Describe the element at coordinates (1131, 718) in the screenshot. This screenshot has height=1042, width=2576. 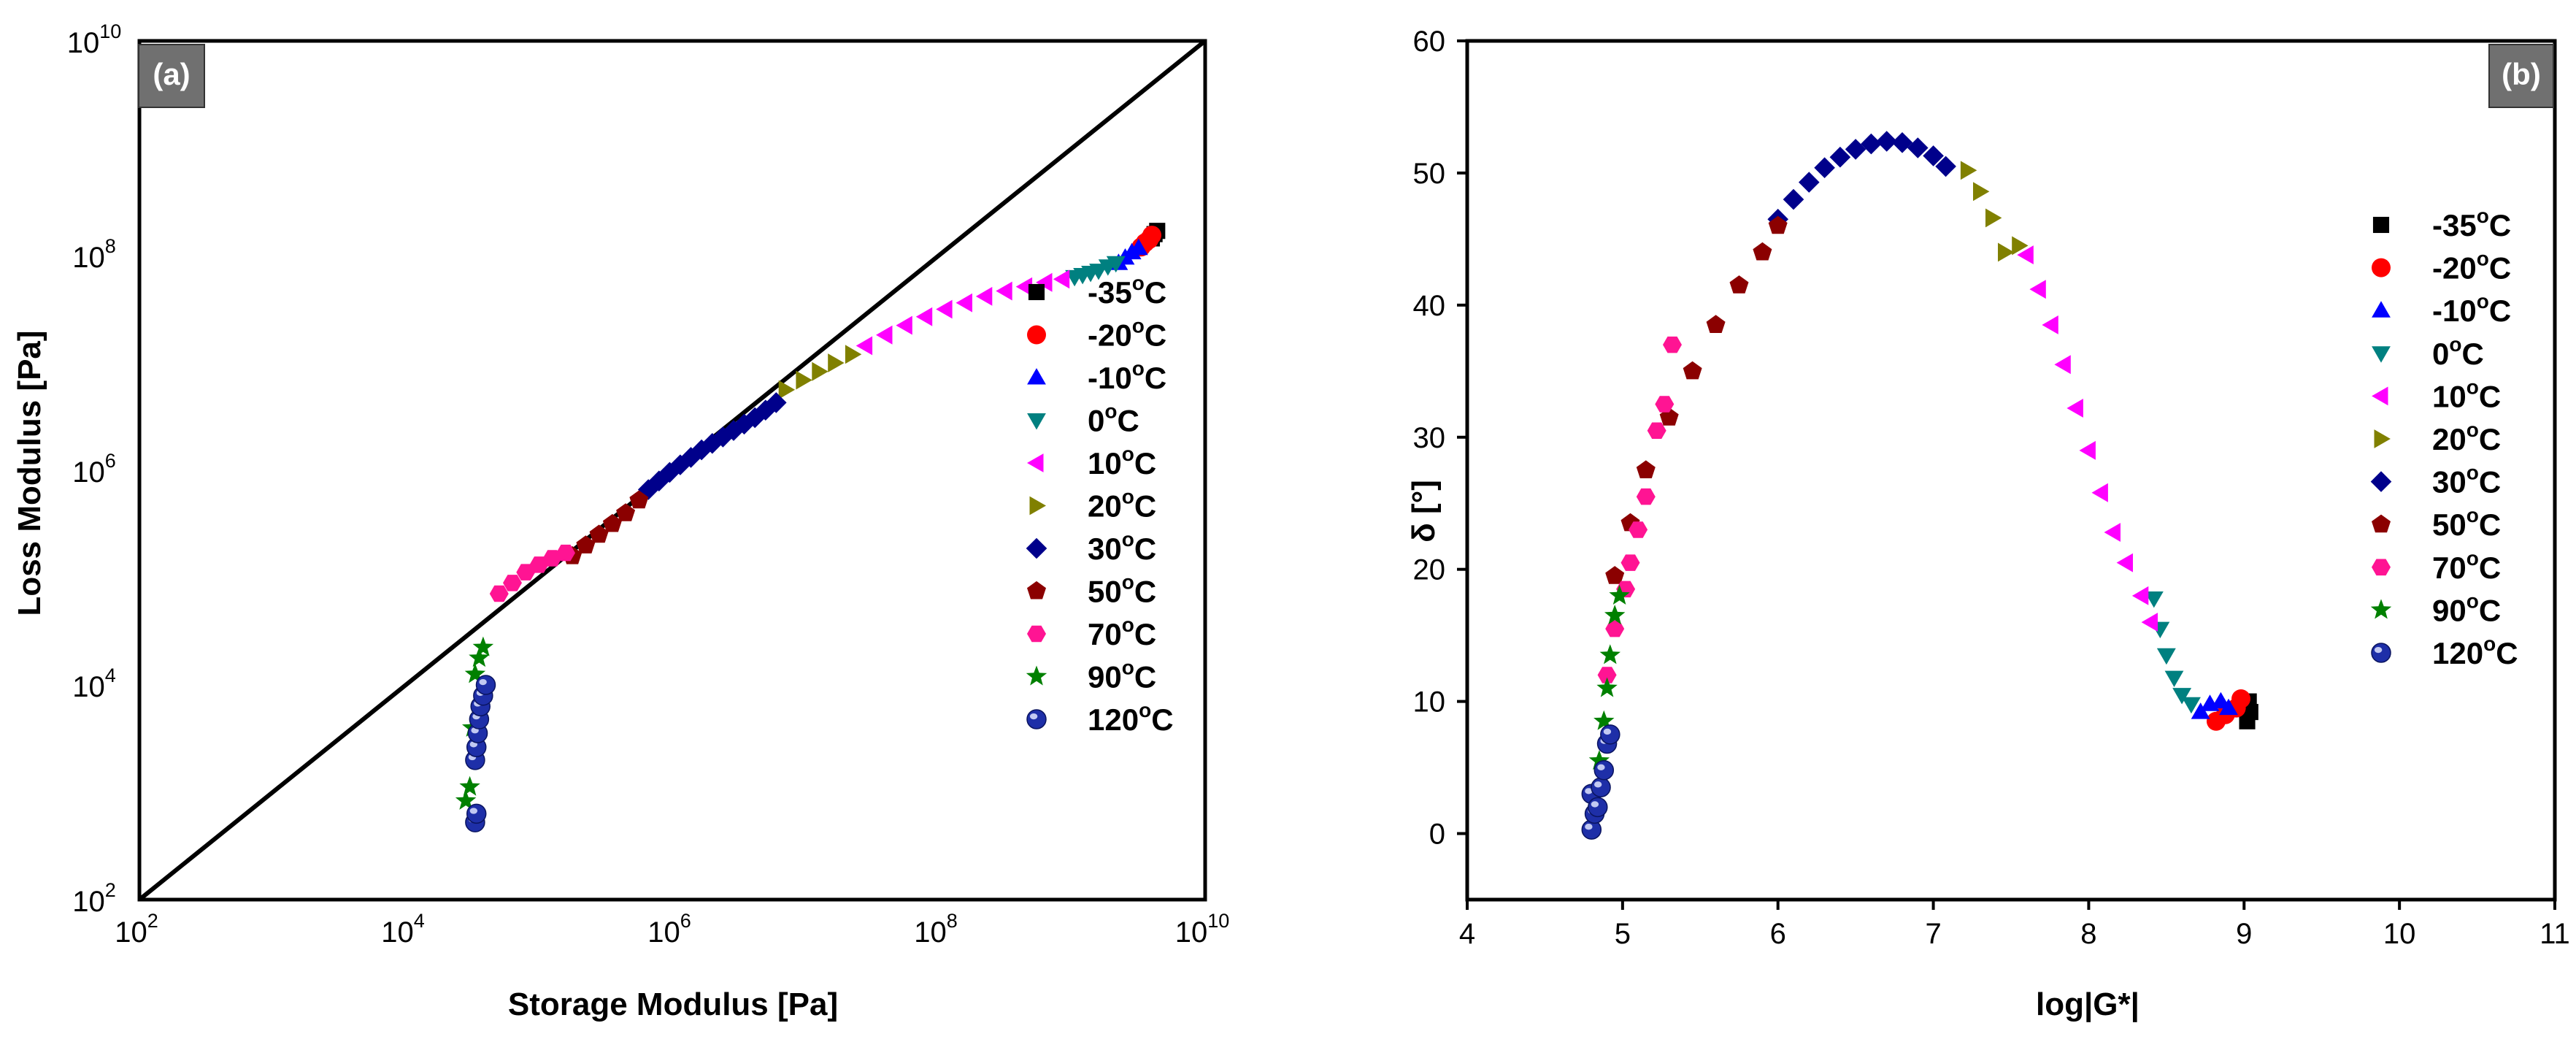
I see `panel-a-legend-label-120: 120oC` at that location.